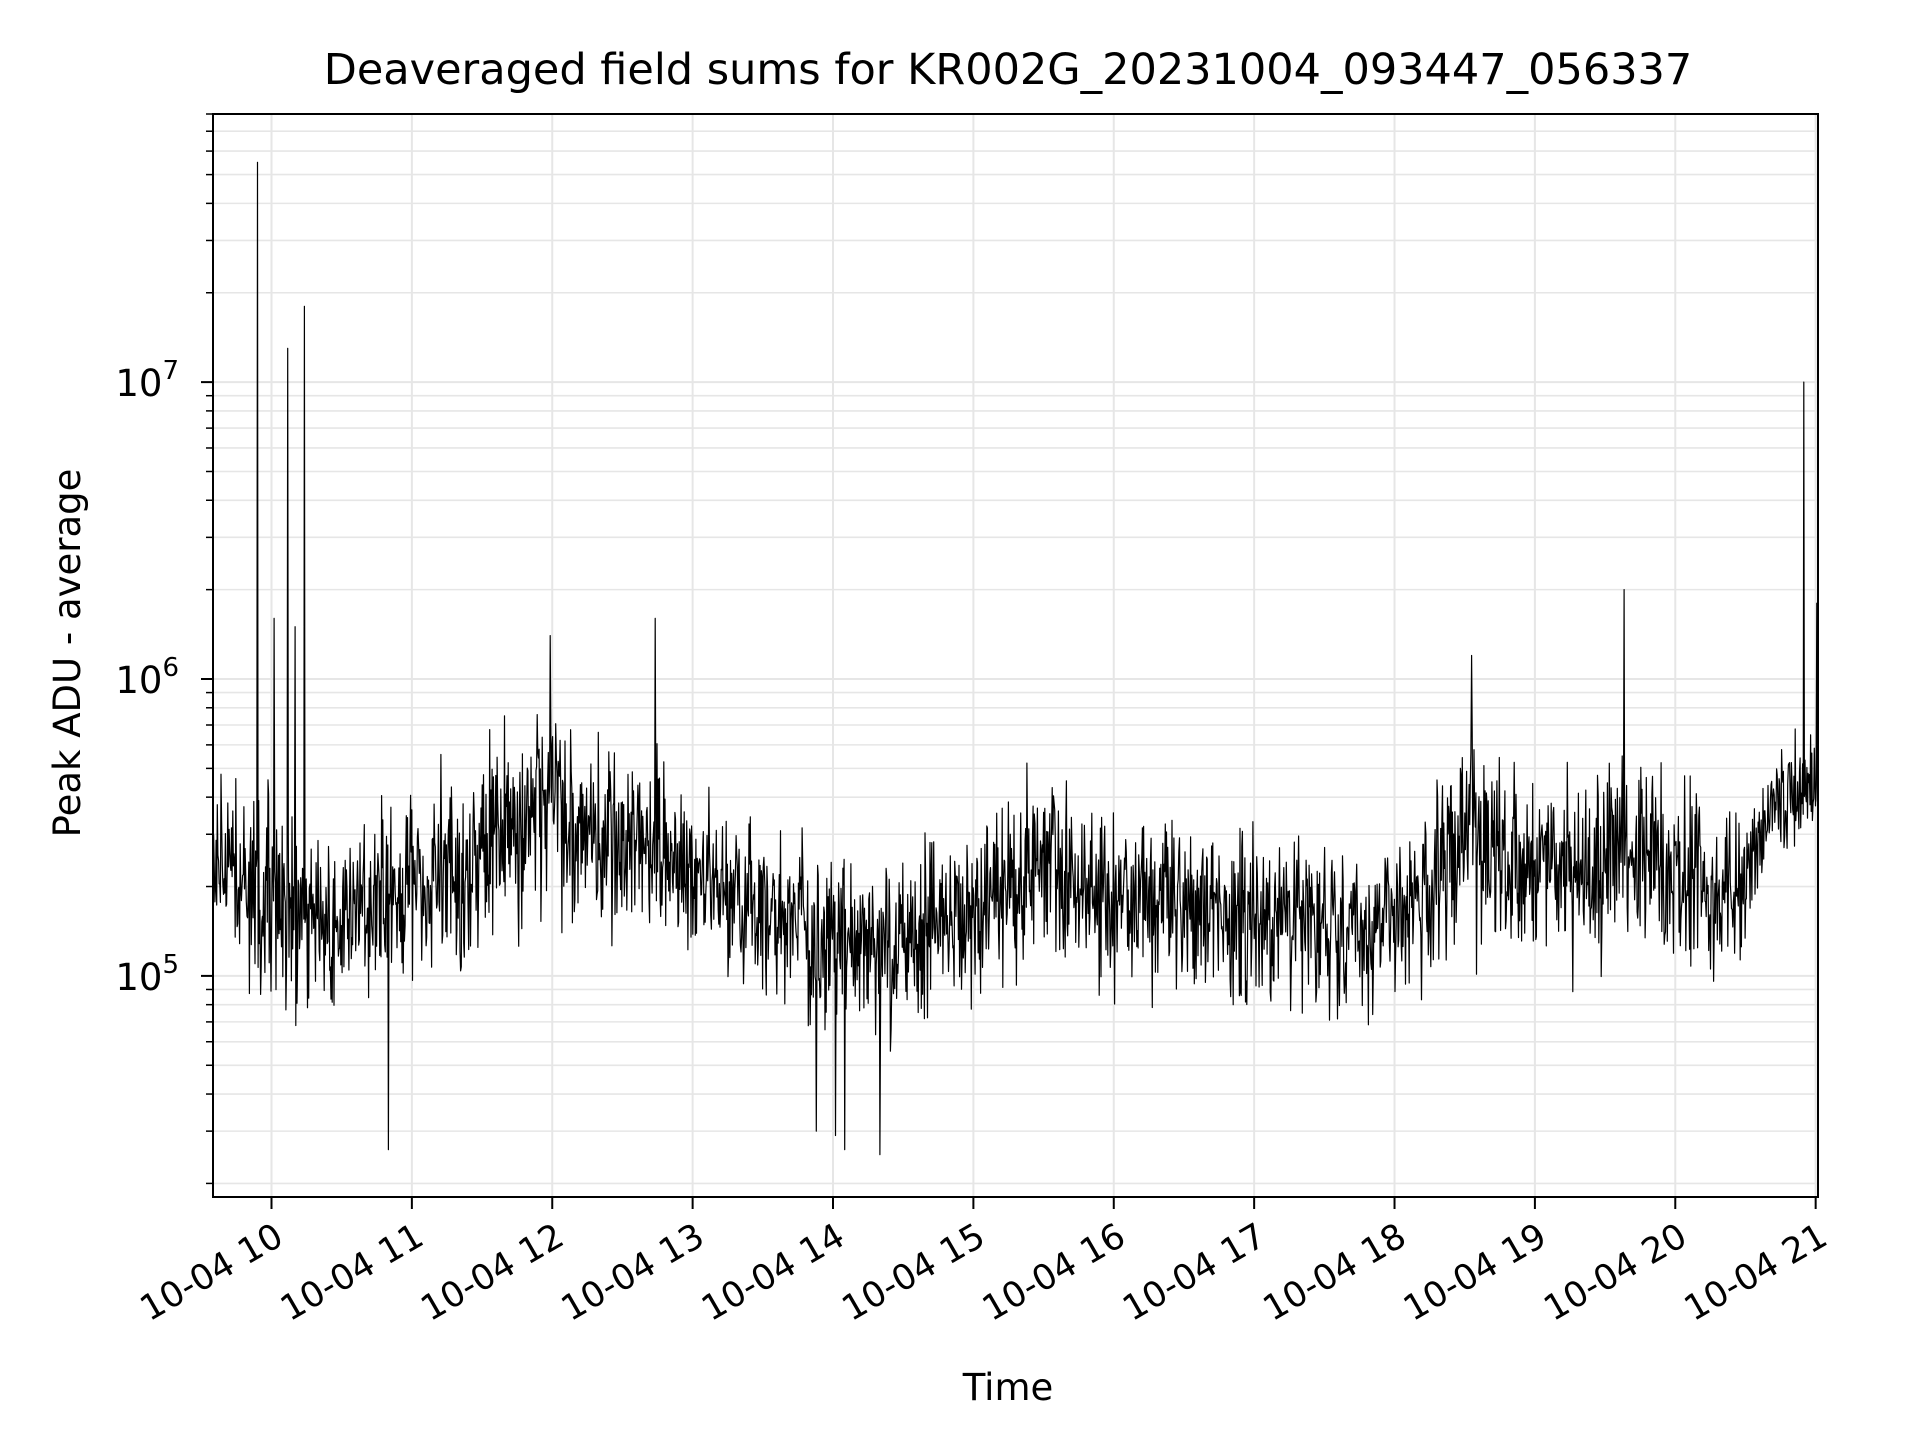 This screenshot has width=1920, height=1440. What do you see at coordinates (1008, 1387) in the screenshot?
I see `x-axis-title: Time` at bounding box center [1008, 1387].